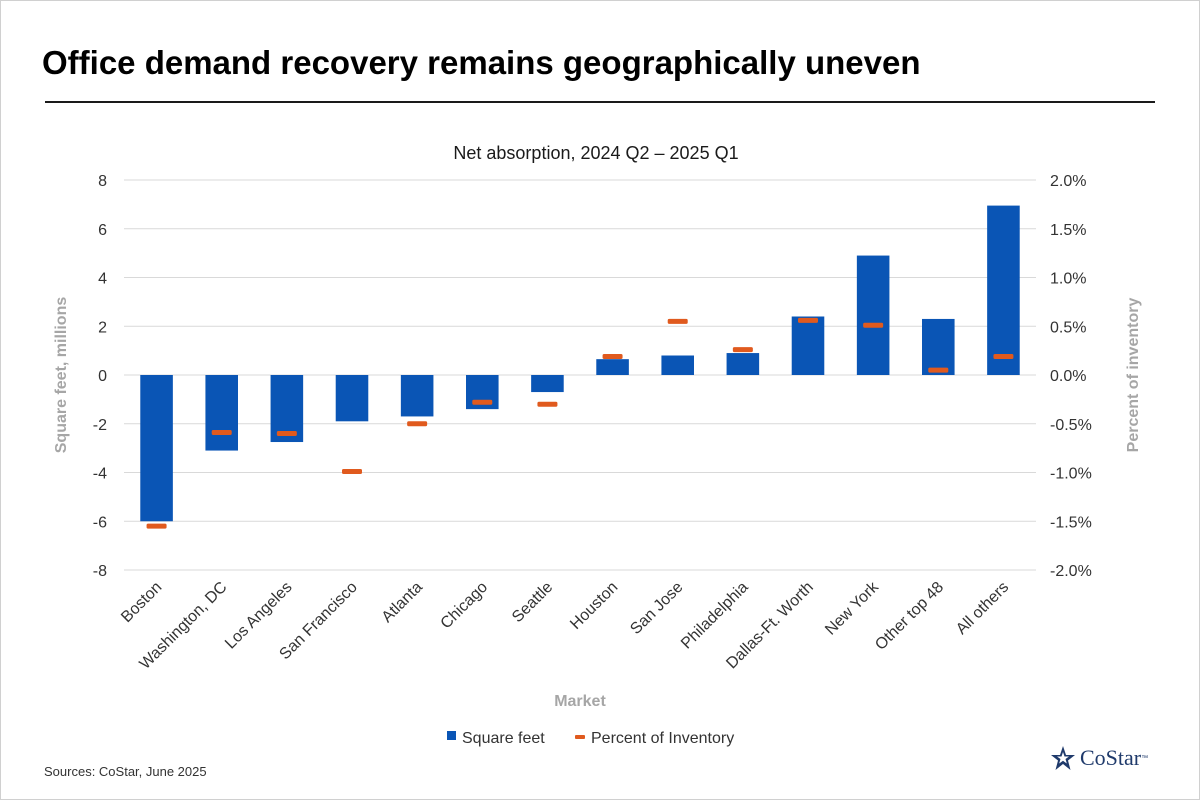 The image size is (1200, 800). What do you see at coordinates (259, 616) in the screenshot?
I see `x-tick-label: Los Angeles` at bounding box center [259, 616].